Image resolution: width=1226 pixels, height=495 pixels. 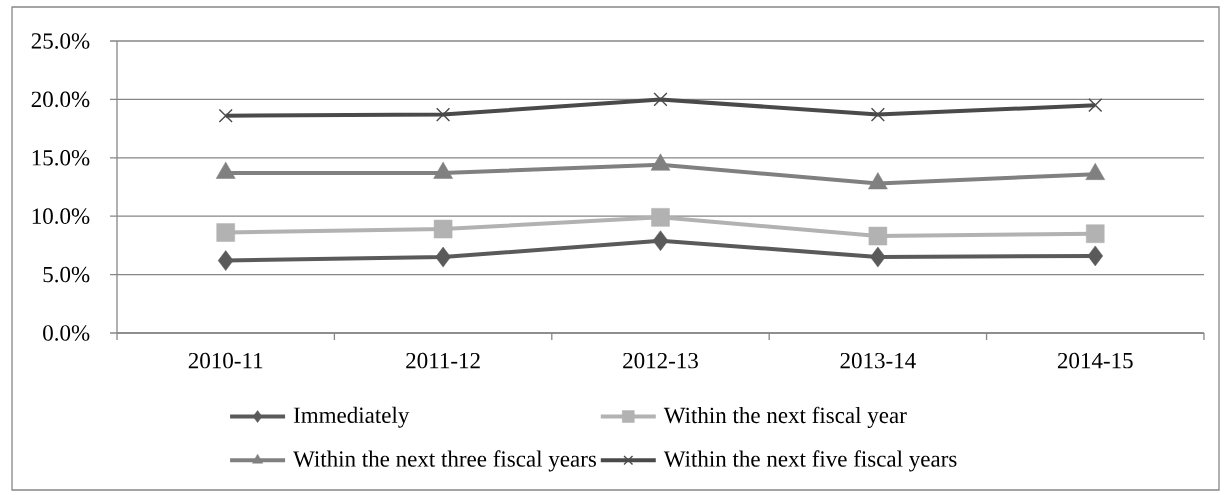 I want to click on x-tick-label: 2013-14, so click(x=878, y=360).